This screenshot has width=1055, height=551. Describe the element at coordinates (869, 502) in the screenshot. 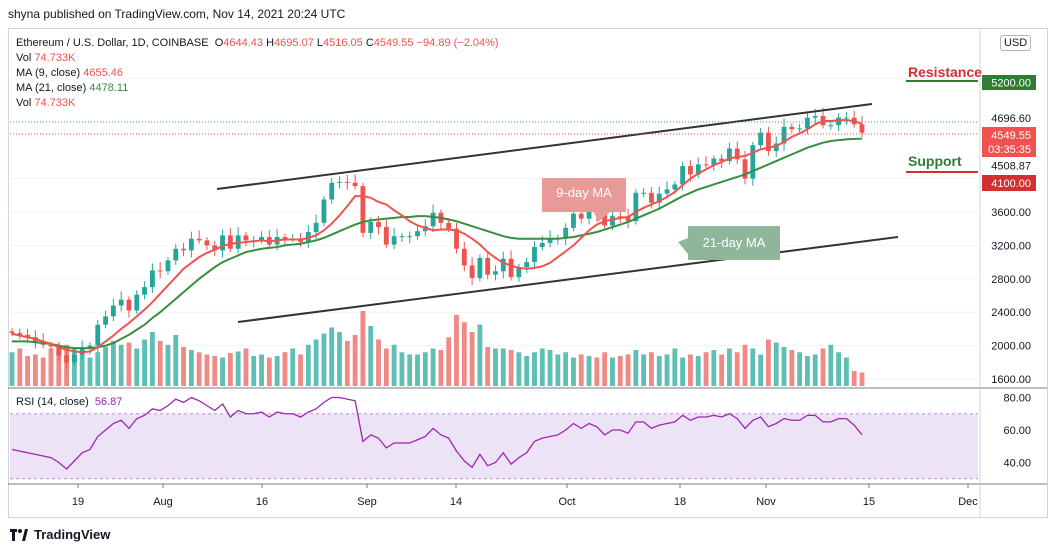

I see `time-tick-label: 15` at that location.